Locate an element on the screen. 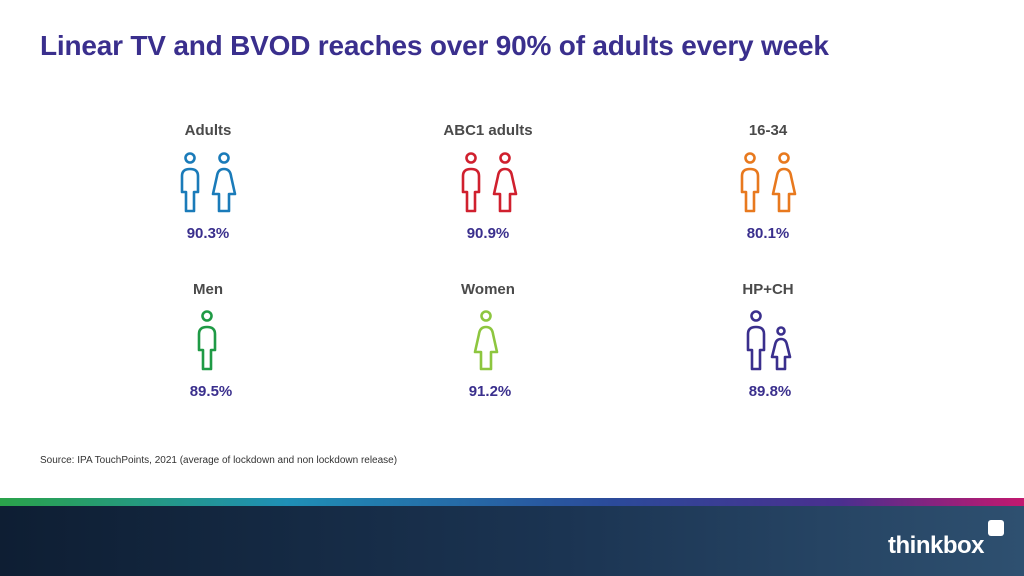 The height and width of the screenshot is (576, 1024). group-16-34: 16-34 is located at coordinates (768, 130).